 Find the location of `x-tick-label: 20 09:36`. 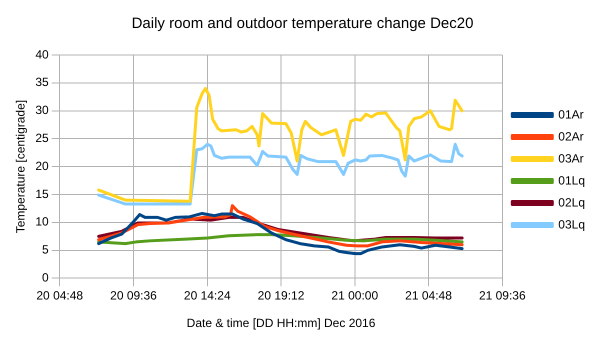

x-tick-label: 20 09:36 is located at coordinates (134, 295).